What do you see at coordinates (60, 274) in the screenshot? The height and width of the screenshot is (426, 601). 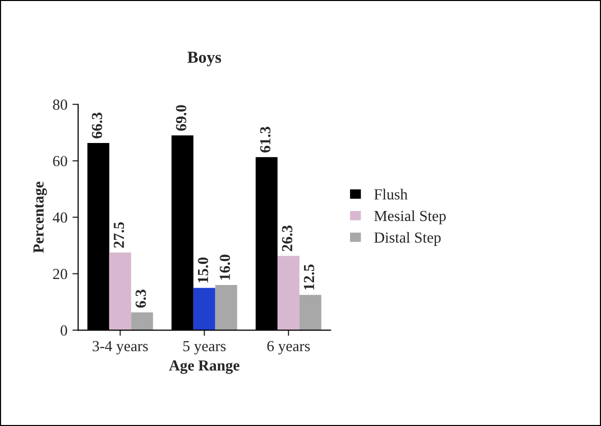 I see `y-tick-label: 20` at bounding box center [60, 274].